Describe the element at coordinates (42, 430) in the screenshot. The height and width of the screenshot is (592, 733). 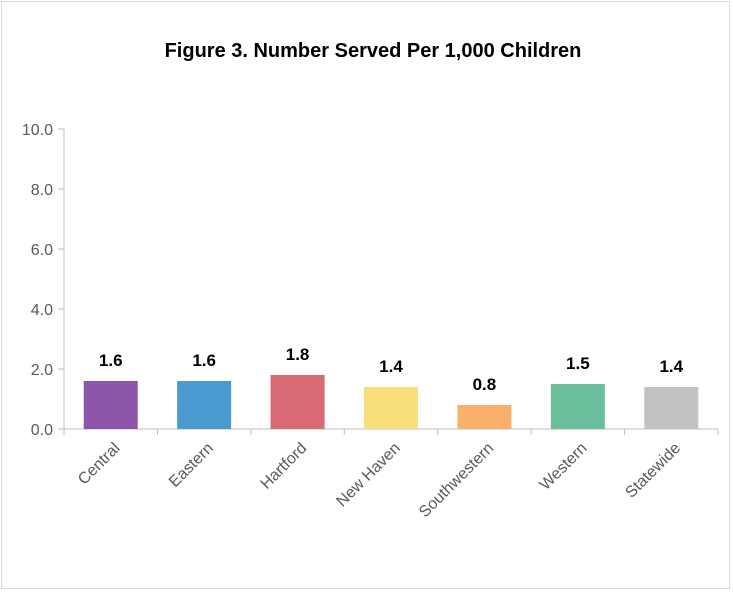
I see `y-tick-label: 0.0` at that location.